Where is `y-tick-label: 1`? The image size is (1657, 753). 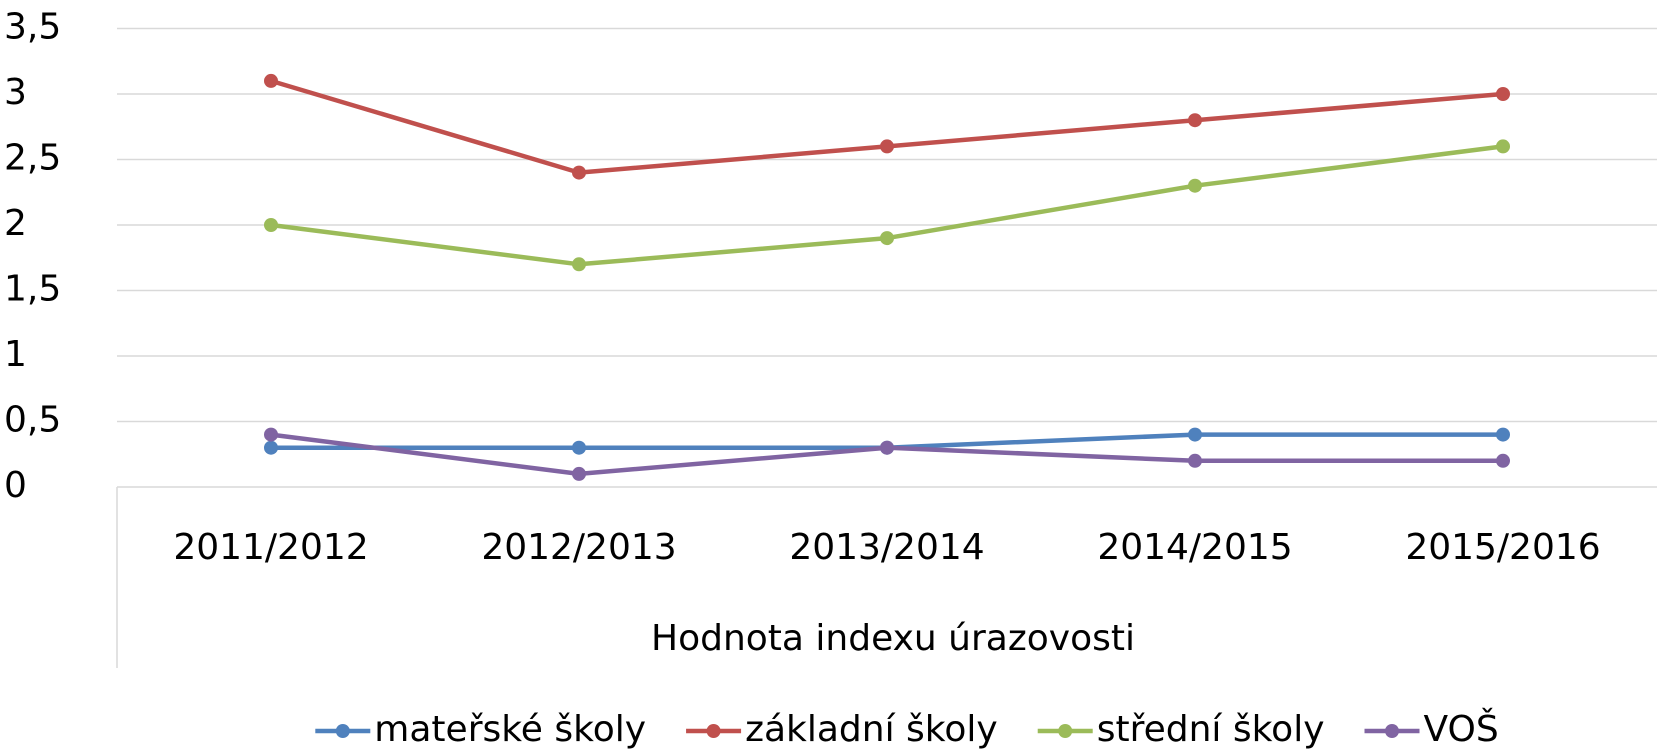 y-tick-label: 1 is located at coordinates (15, 354).